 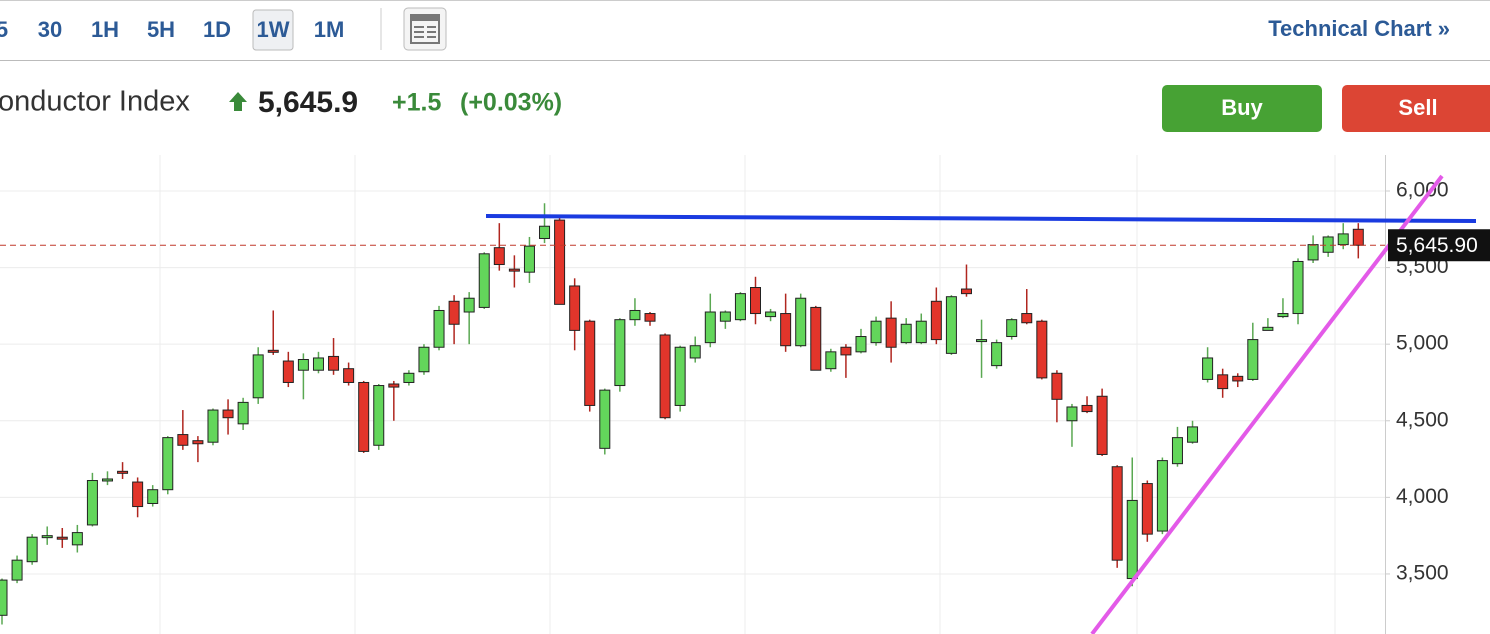 I want to click on buy-button, so click(x=1242, y=108).